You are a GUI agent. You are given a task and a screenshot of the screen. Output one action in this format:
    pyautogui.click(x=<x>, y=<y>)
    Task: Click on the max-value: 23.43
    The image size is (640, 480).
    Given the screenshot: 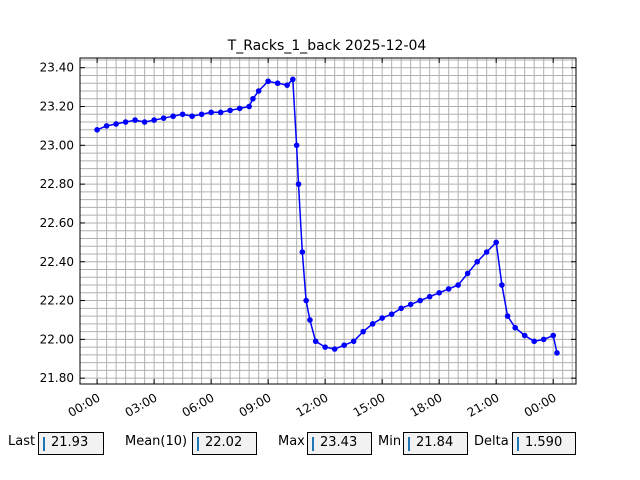 What is the action you would take?
    pyautogui.click(x=339, y=442)
    